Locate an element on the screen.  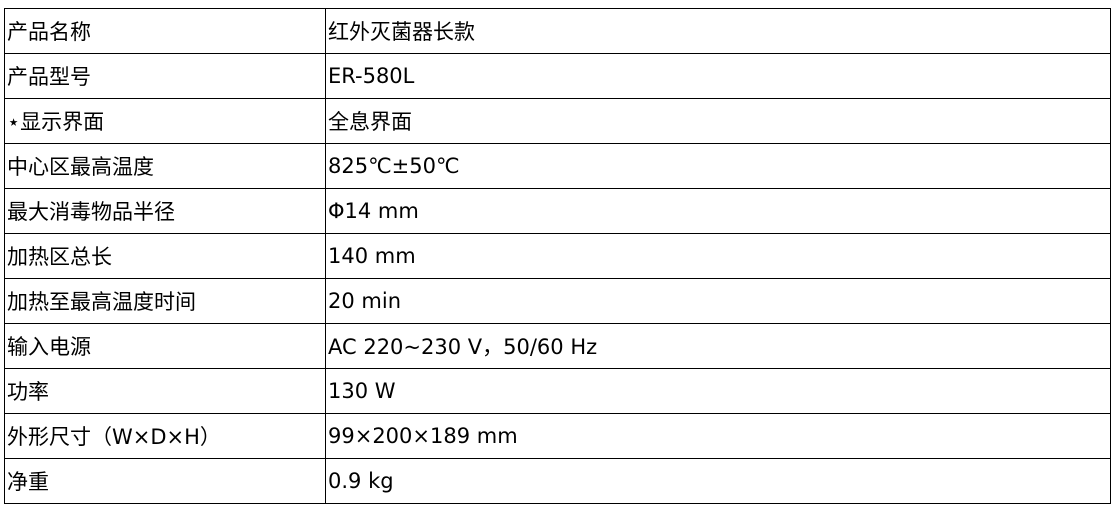
table-row: 最大消毒物品半径 Φ14 mm is located at coordinates (557, 211).